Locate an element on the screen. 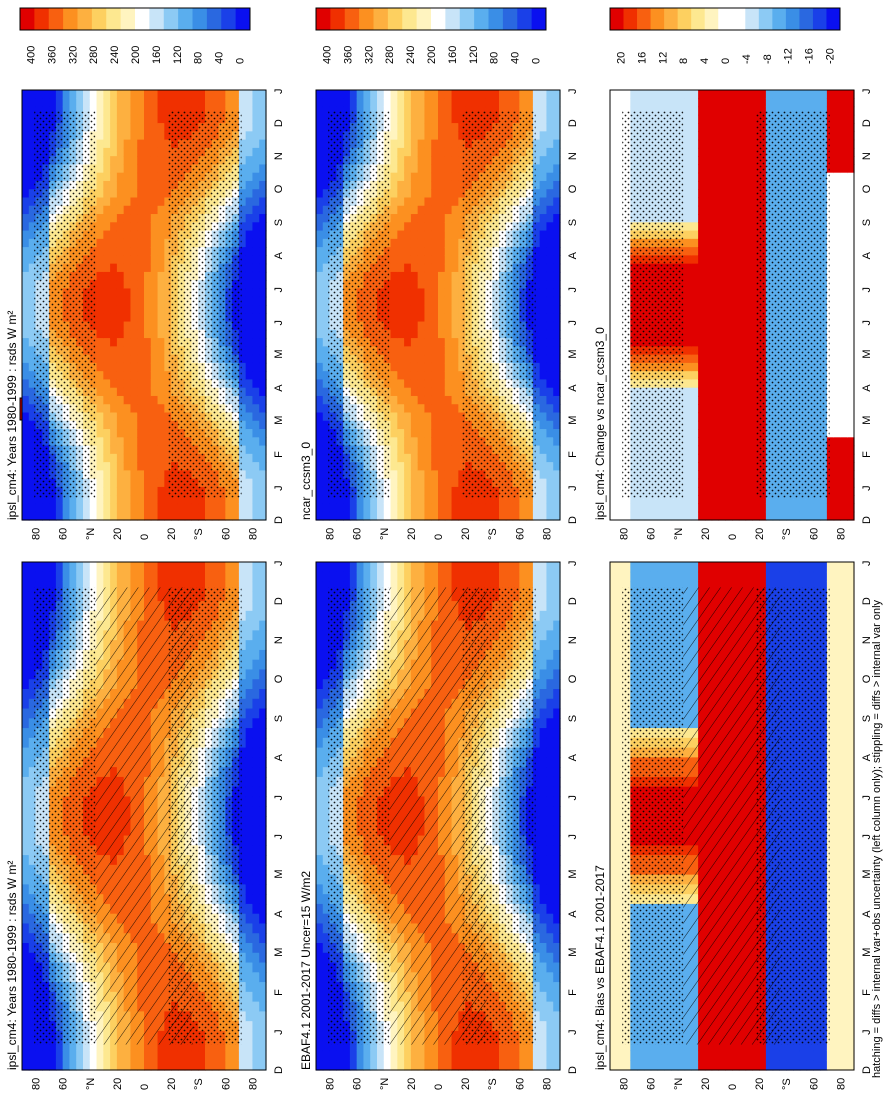 Image resolution: width=895 pixels, height=1102 pixels. lat-tick-label: °S is located at coordinates (199, 1084).